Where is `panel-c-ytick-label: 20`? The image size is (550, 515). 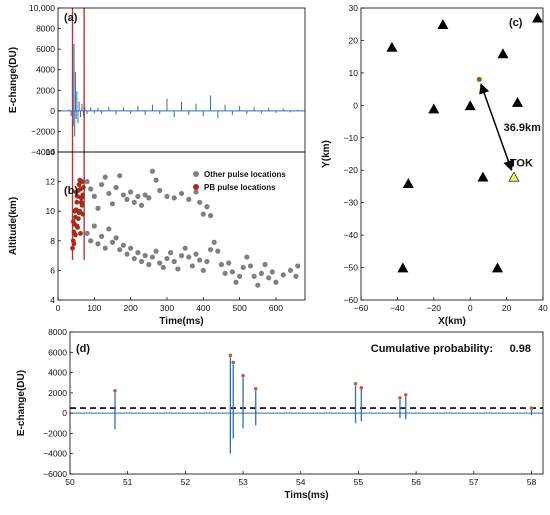 panel-c-ytick-label: 20 is located at coordinates (354, 40).